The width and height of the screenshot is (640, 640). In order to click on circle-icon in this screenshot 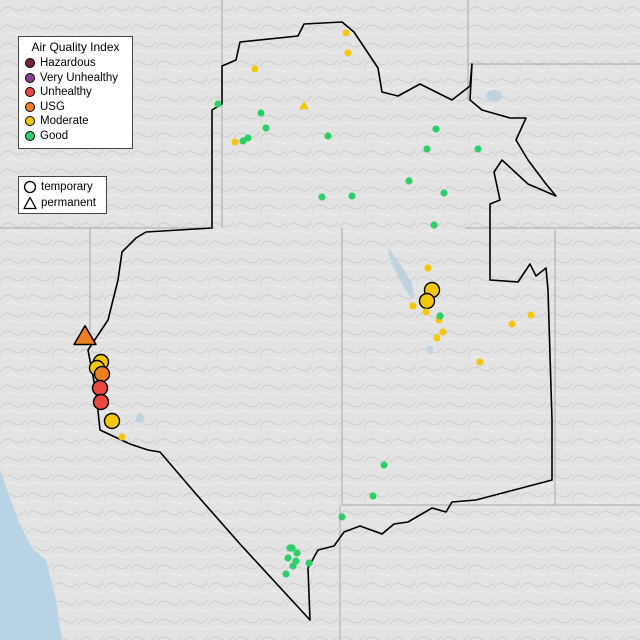, I will do `click(30, 187)`.